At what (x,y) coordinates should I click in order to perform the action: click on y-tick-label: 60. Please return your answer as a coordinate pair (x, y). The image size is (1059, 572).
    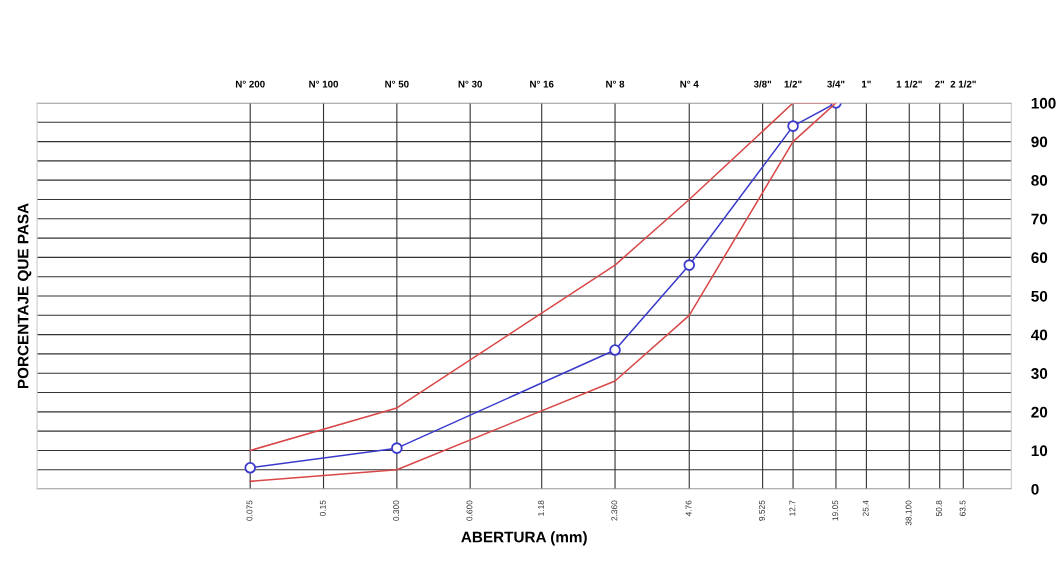
    Looking at the image, I should click on (1039, 258).